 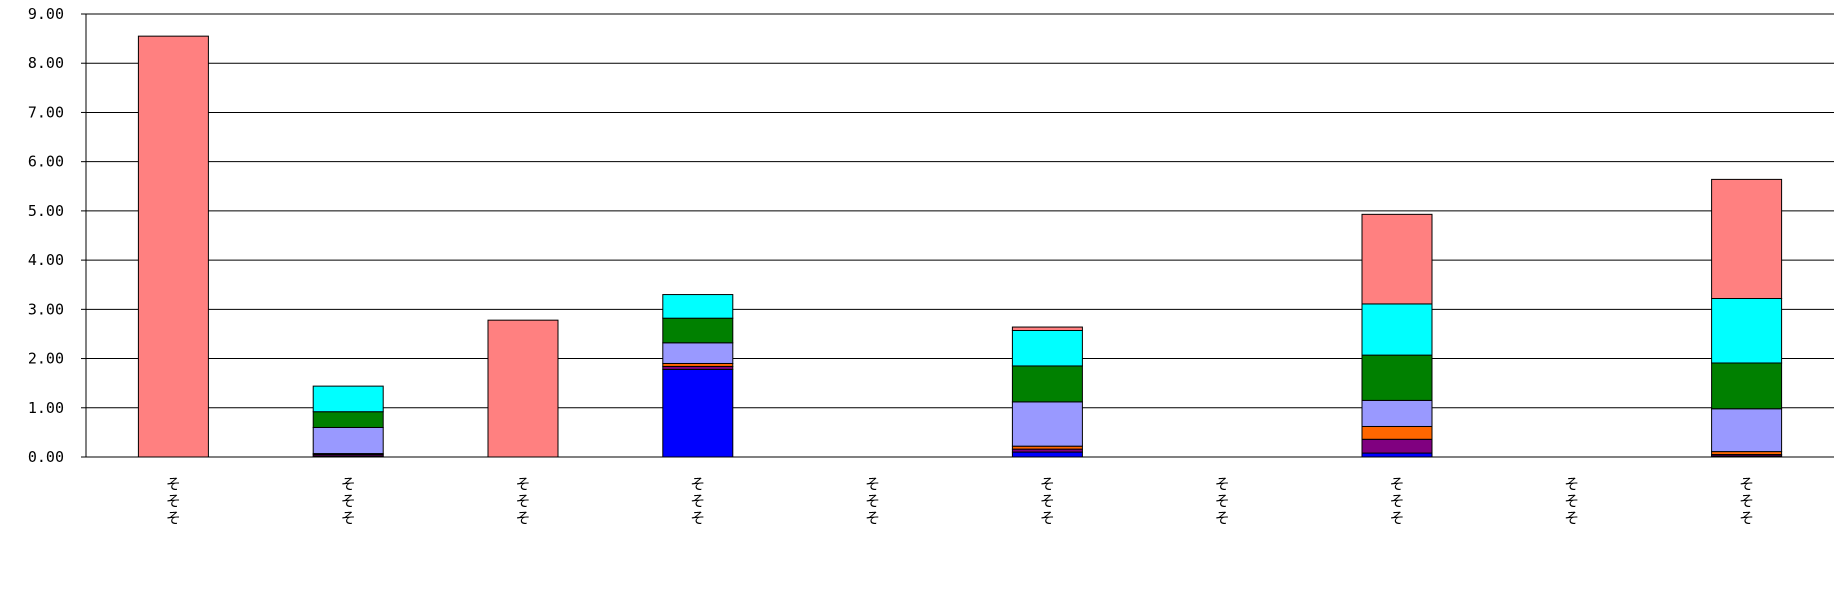 What do you see at coordinates (46, 359) in the screenshot?
I see `y-tick-label: 2.00` at bounding box center [46, 359].